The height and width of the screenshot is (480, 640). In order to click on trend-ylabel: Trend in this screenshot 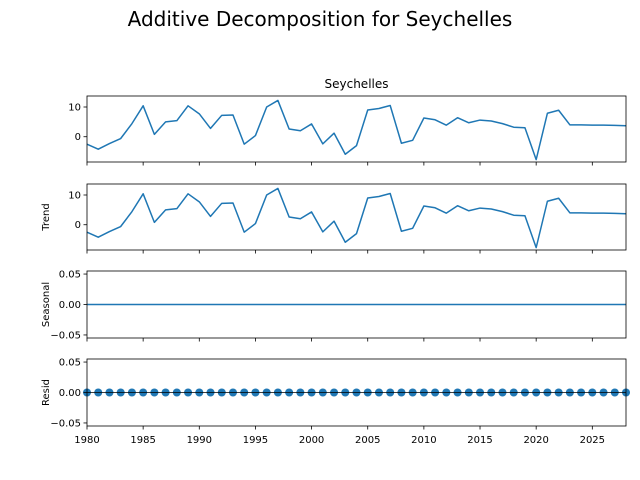, I will do `click(46, 217)`.